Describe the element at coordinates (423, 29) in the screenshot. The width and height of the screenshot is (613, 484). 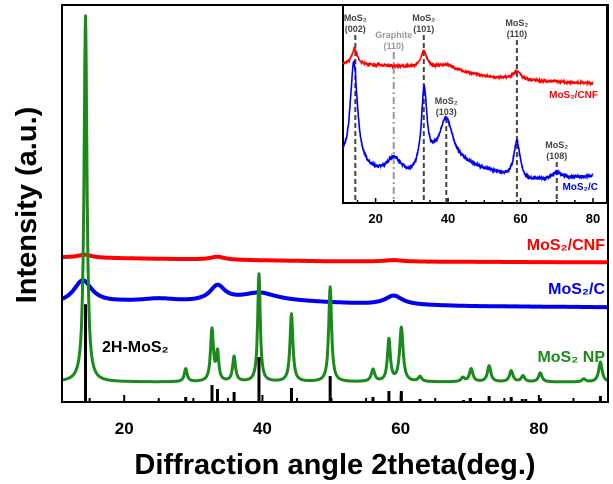
I see `peak-hkl-label: (101)` at that location.